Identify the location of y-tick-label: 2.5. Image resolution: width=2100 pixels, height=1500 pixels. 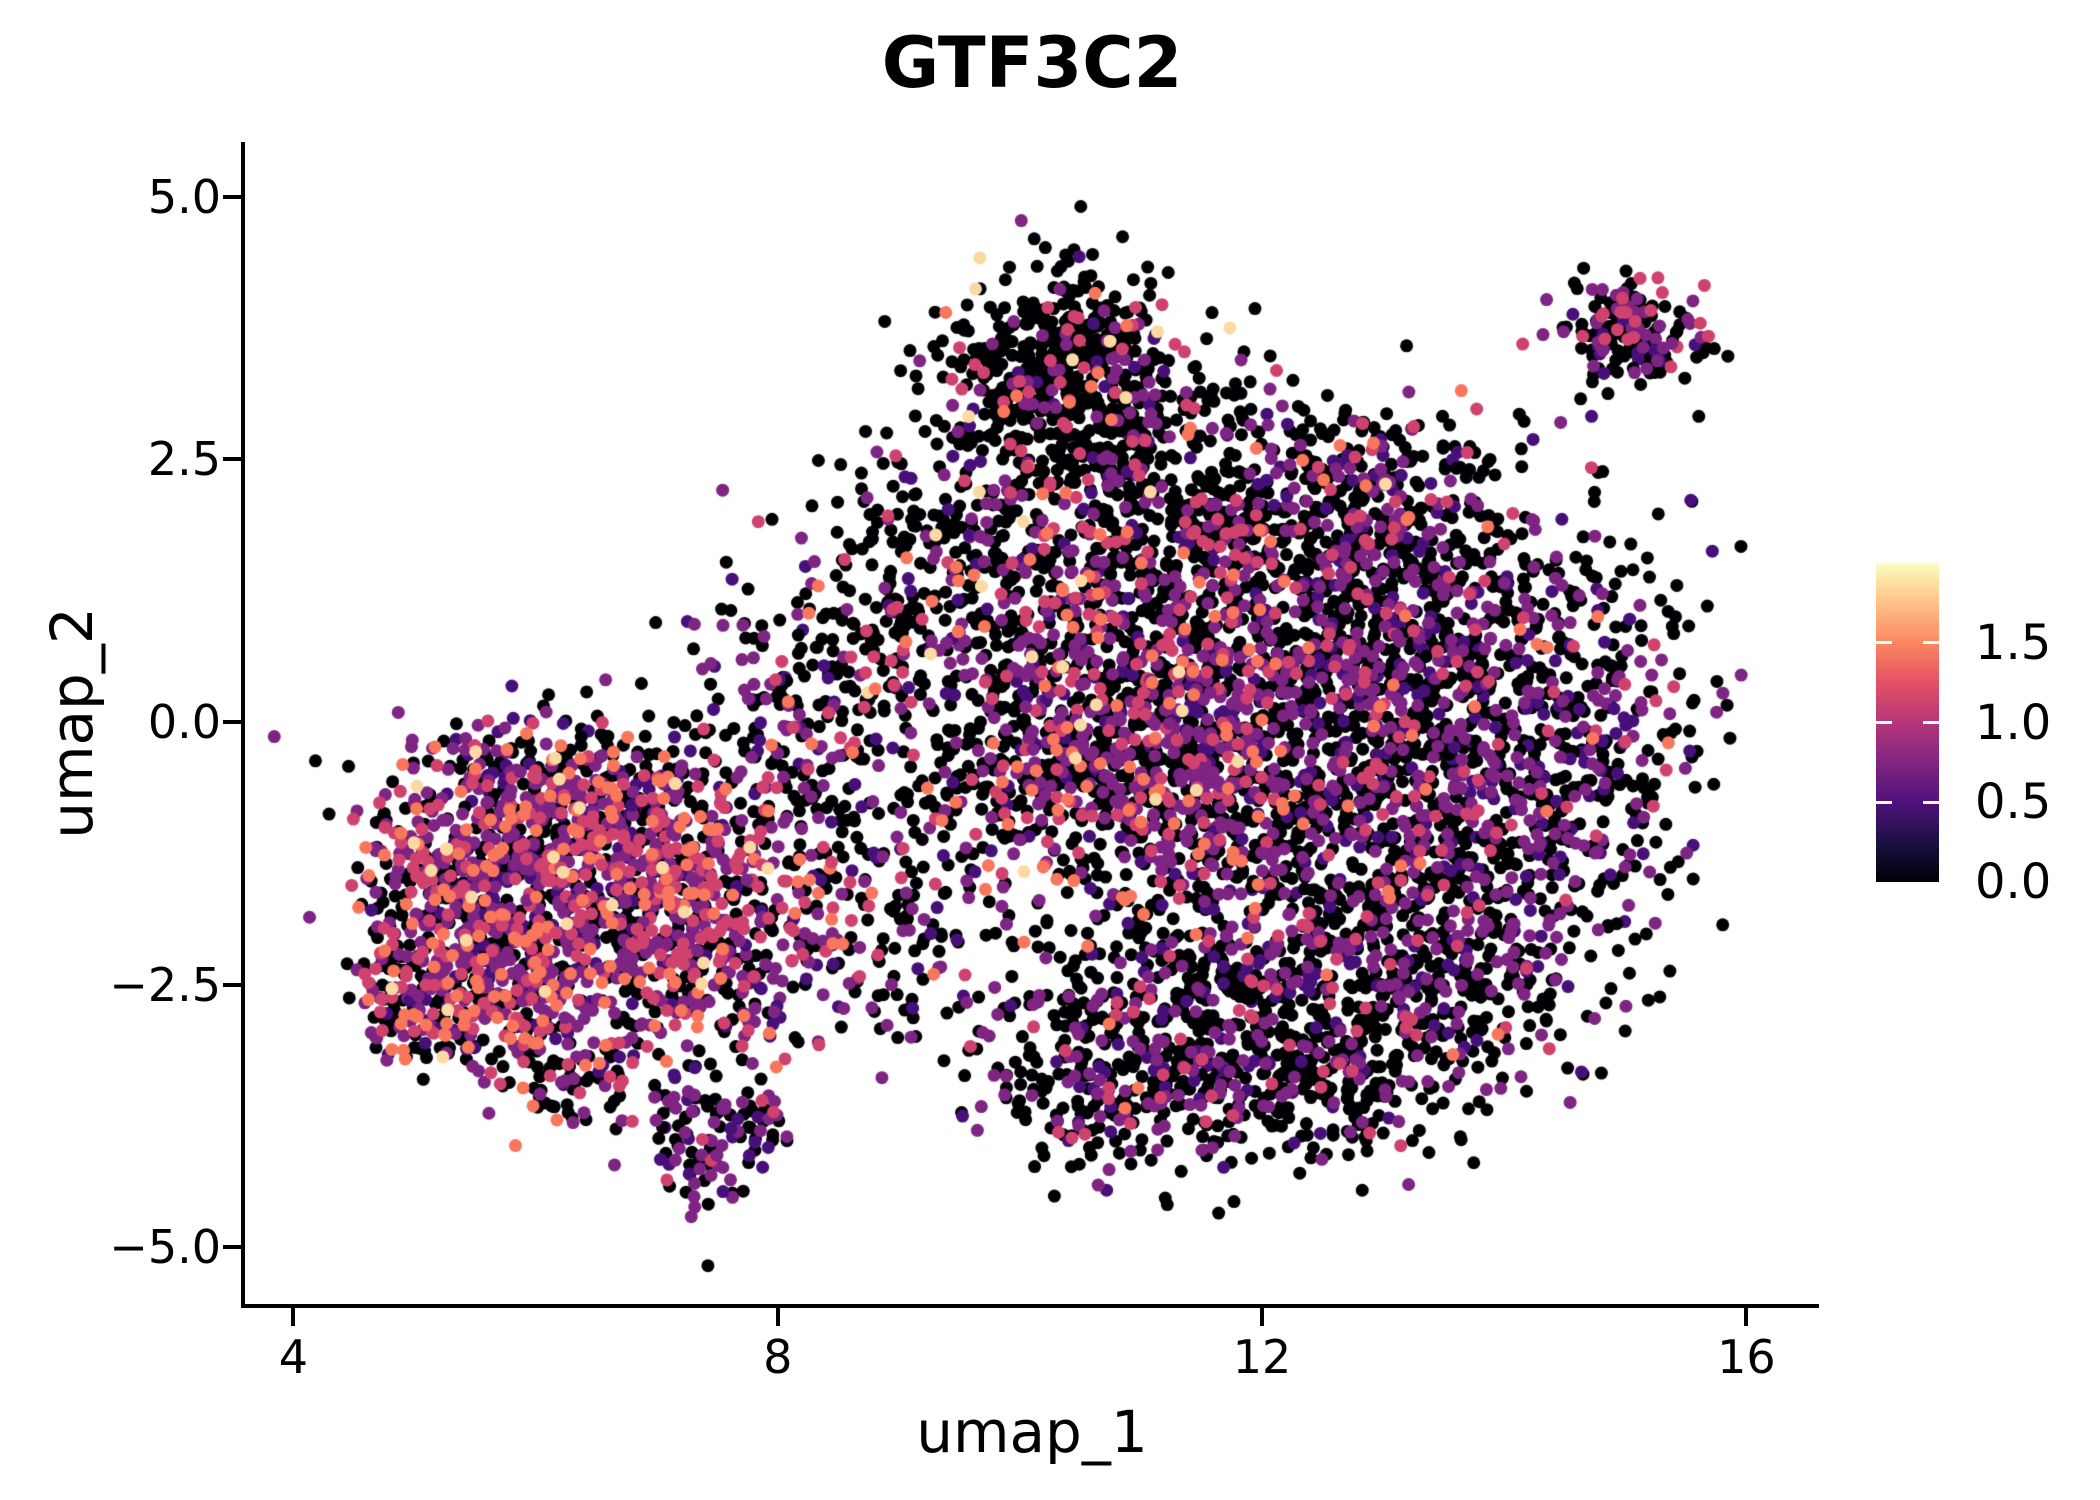
(184, 459).